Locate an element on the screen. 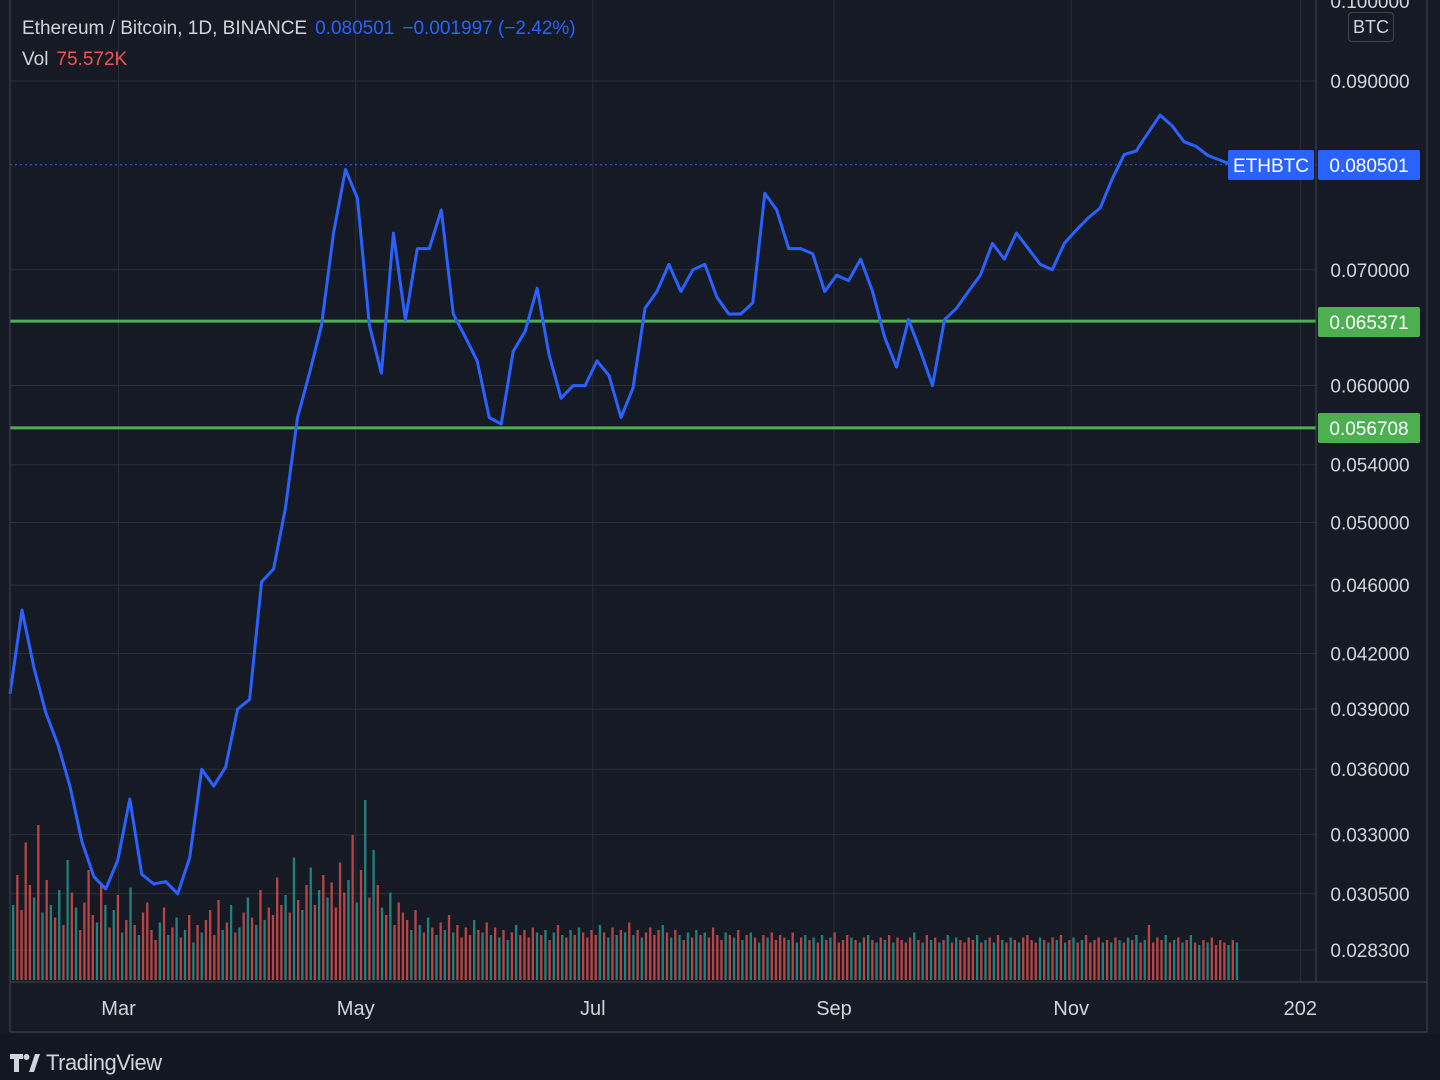 The image size is (1440, 1080). symbol-badge: ETHBTC is located at coordinates (1271, 165).